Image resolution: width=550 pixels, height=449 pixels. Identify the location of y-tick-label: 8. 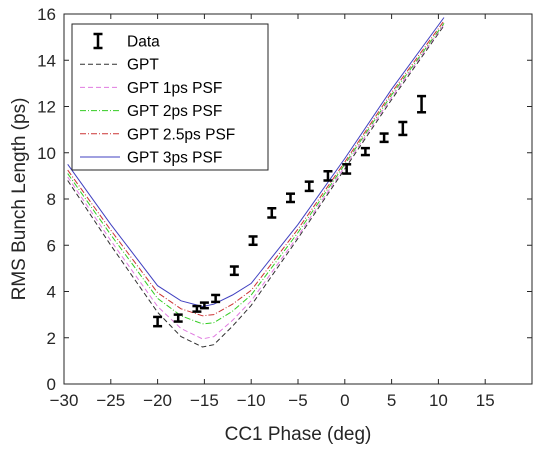
(51, 199).